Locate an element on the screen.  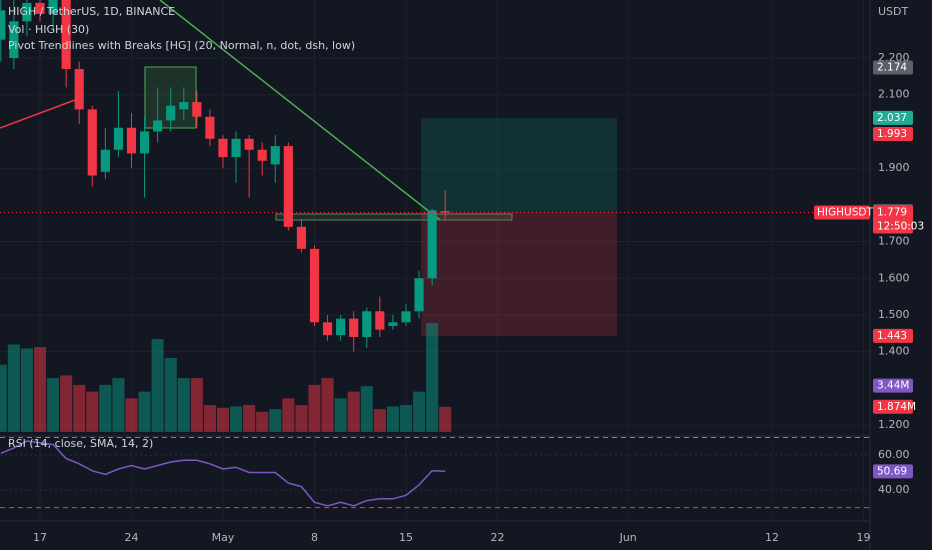
volume-ma-label-bg is located at coordinates (893, 385).